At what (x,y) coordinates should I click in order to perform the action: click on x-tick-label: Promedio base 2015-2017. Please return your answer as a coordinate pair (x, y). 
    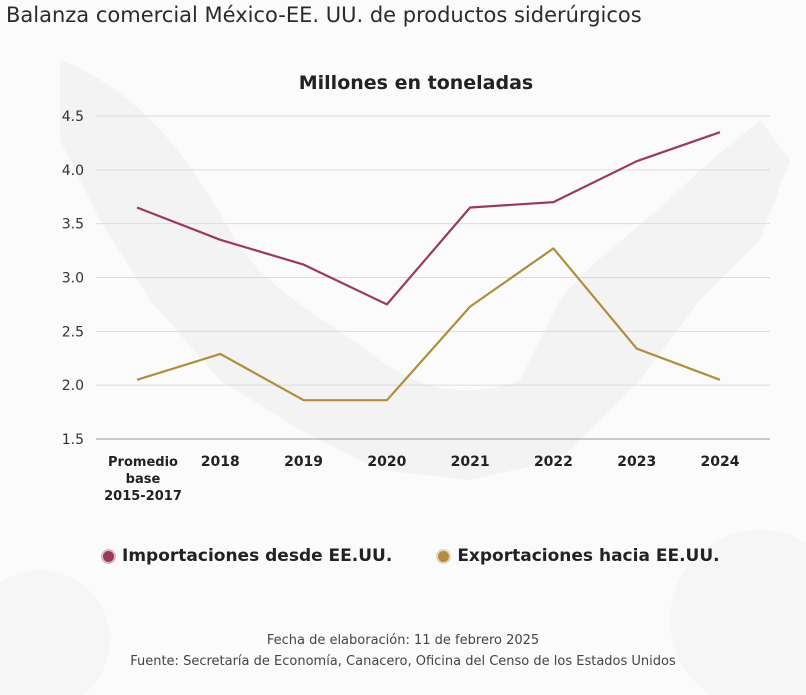
    Looking at the image, I should click on (143, 479).